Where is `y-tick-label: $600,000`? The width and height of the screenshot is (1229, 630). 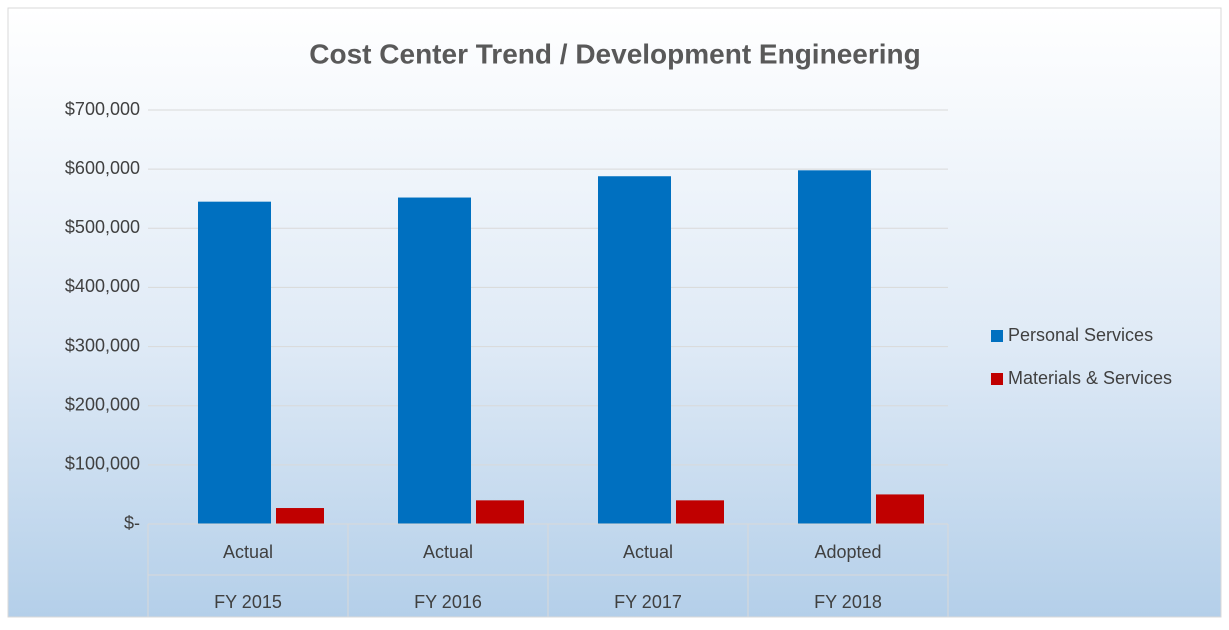 y-tick-label: $600,000 is located at coordinates (102, 168).